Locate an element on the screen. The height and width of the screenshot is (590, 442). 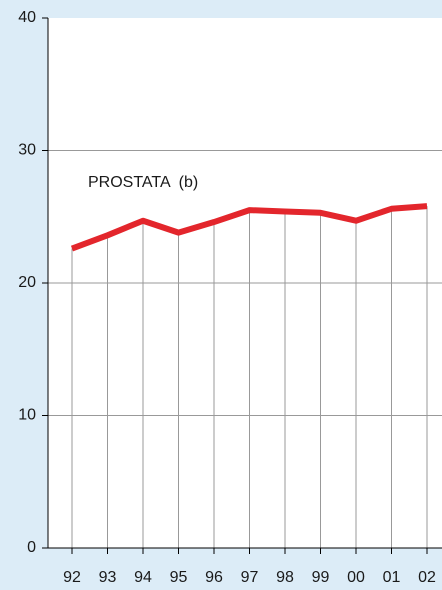
x-tick-label: 98 is located at coordinates (285, 577).